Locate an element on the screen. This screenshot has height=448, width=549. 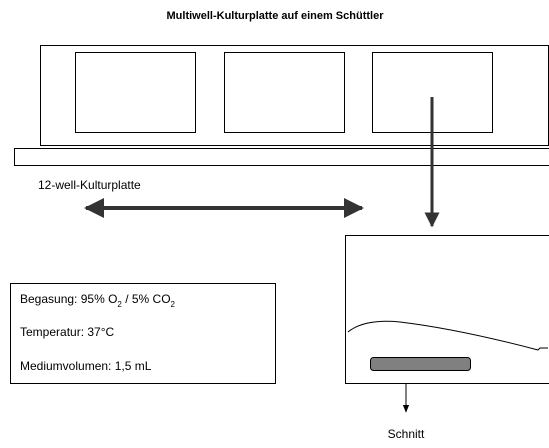
text: / 5% CO is located at coordinates (146, 299).